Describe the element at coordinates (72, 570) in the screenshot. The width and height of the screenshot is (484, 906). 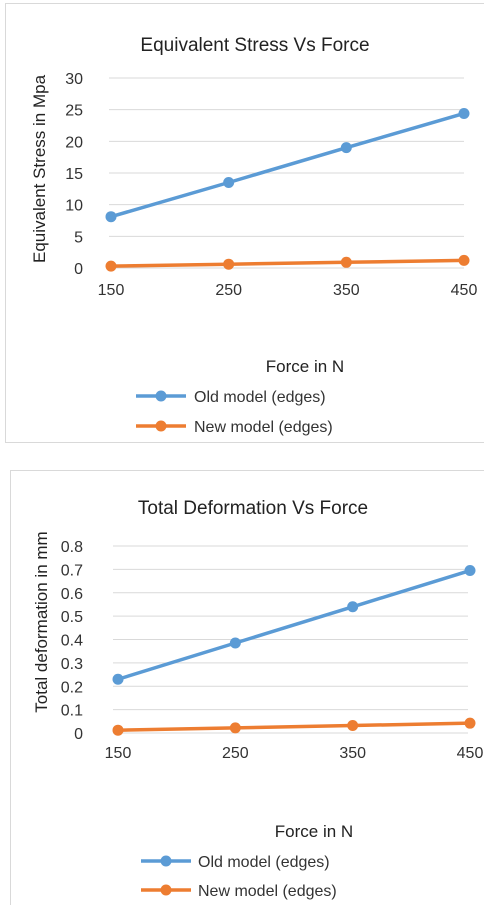
I see `y-tick-label: 0.7` at that location.